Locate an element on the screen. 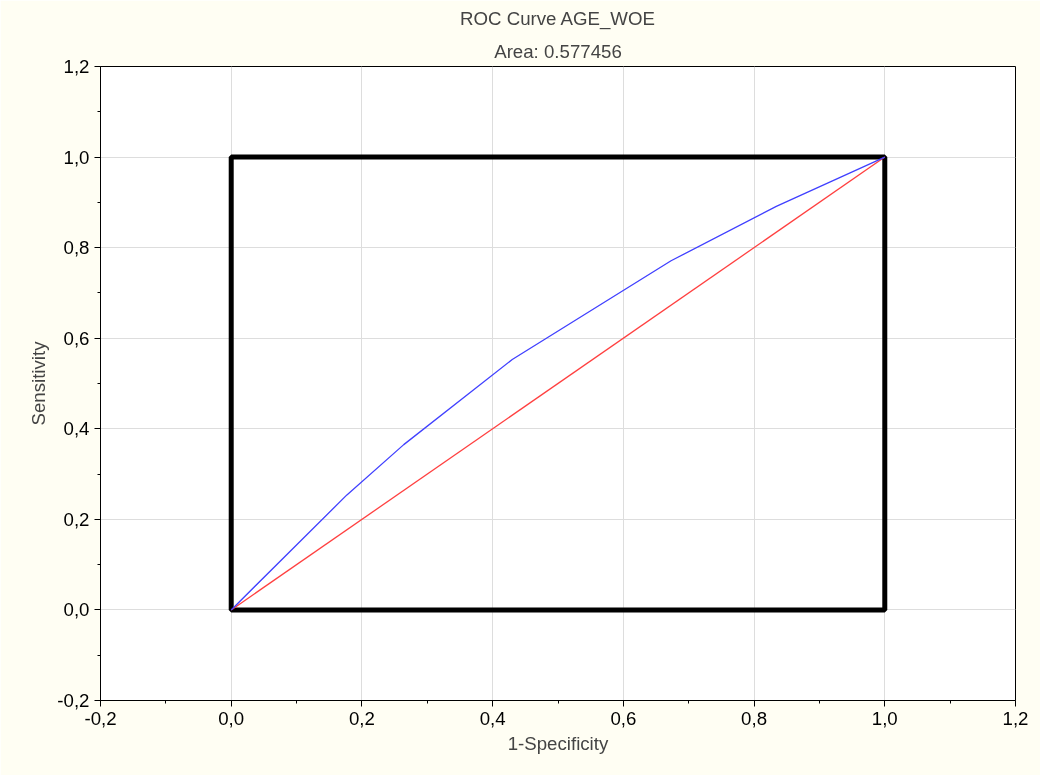 This screenshot has width=1043, height=780. y-tick-label: 0,6 is located at coordinates (76, 338).